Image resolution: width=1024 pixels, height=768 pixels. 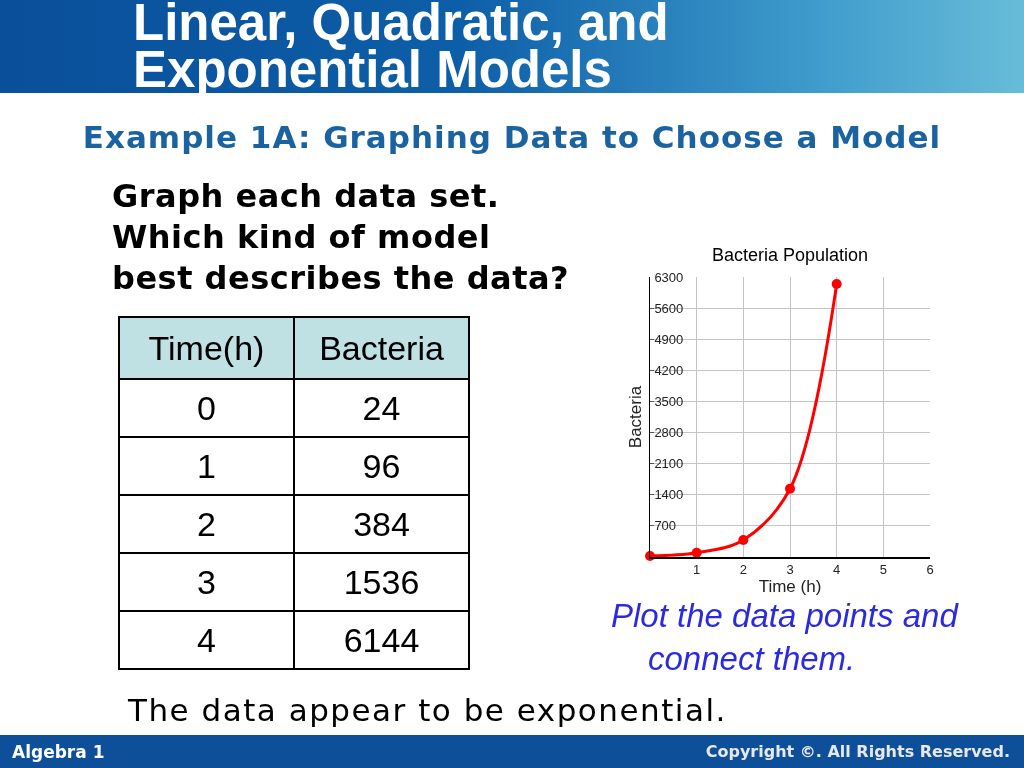 I want to click on x-tick-label: 3, so click(x=790, y=570).